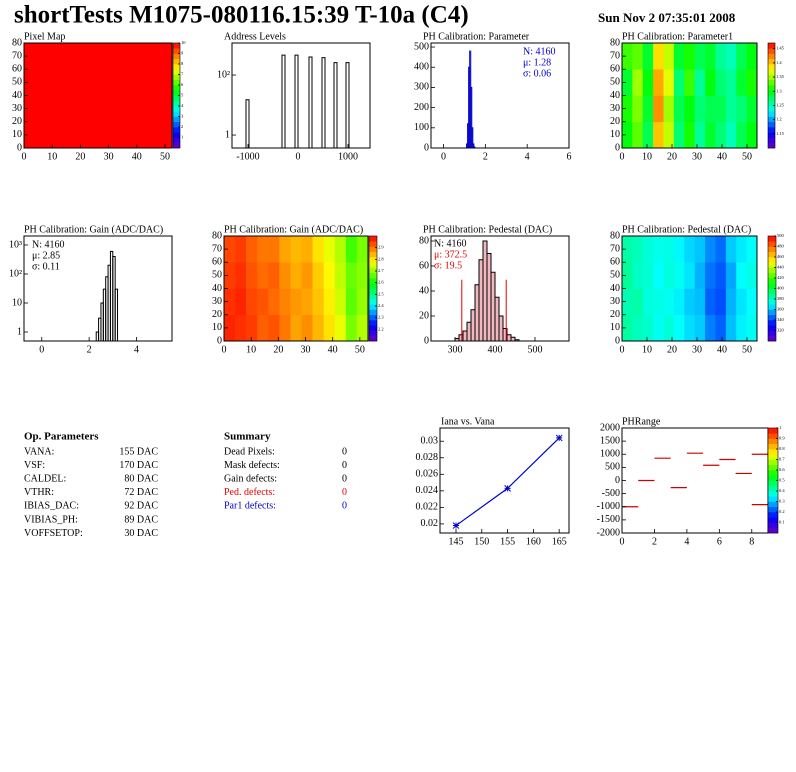 The height and width of the screenshot is (772, 796). Describe the element at coordinates (781, 256) in the screenshot. I see `colorbar-label: 460` at that location.